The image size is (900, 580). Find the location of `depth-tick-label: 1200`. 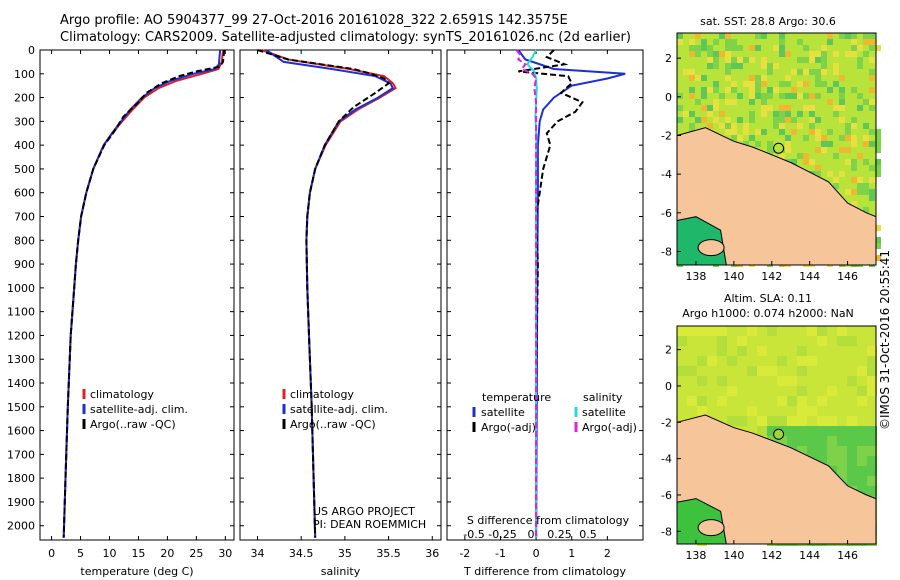

depth-tick-label: 1200 is located at coordinates (21, 335).